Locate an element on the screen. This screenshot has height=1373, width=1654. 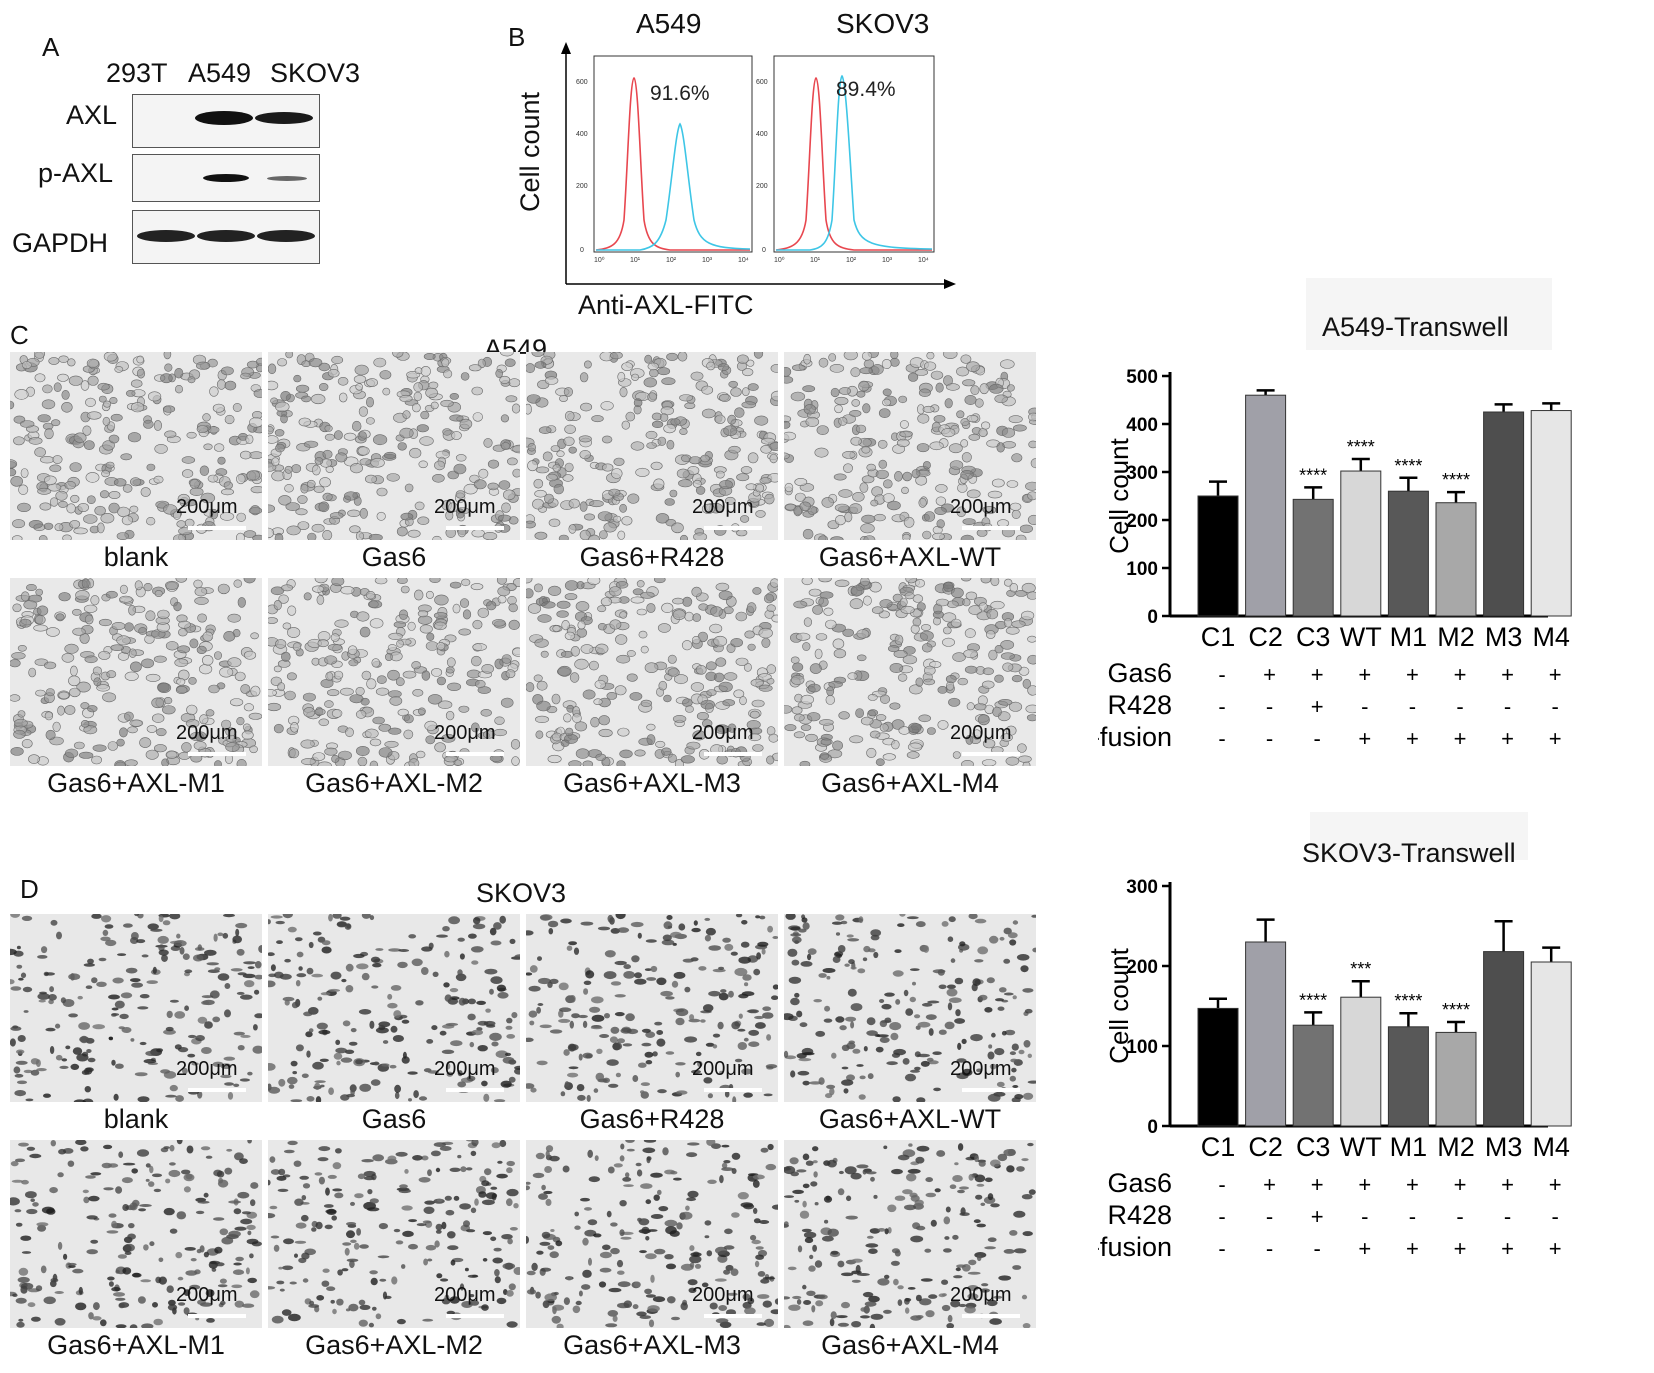
flow-percent-skov3: 89.4% is located at coordinates (866, 89).